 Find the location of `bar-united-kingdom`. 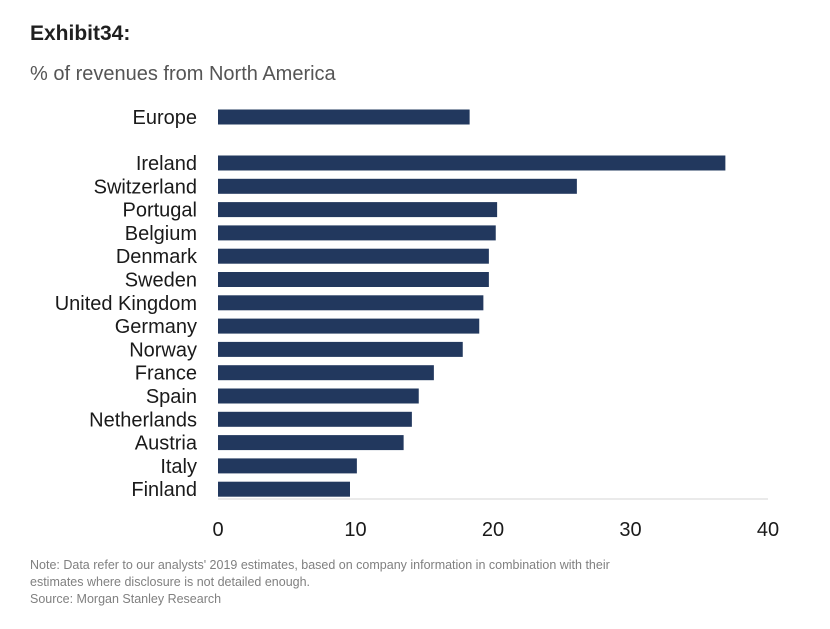

bar-united-kingdom is located at coordinates (351, 303).